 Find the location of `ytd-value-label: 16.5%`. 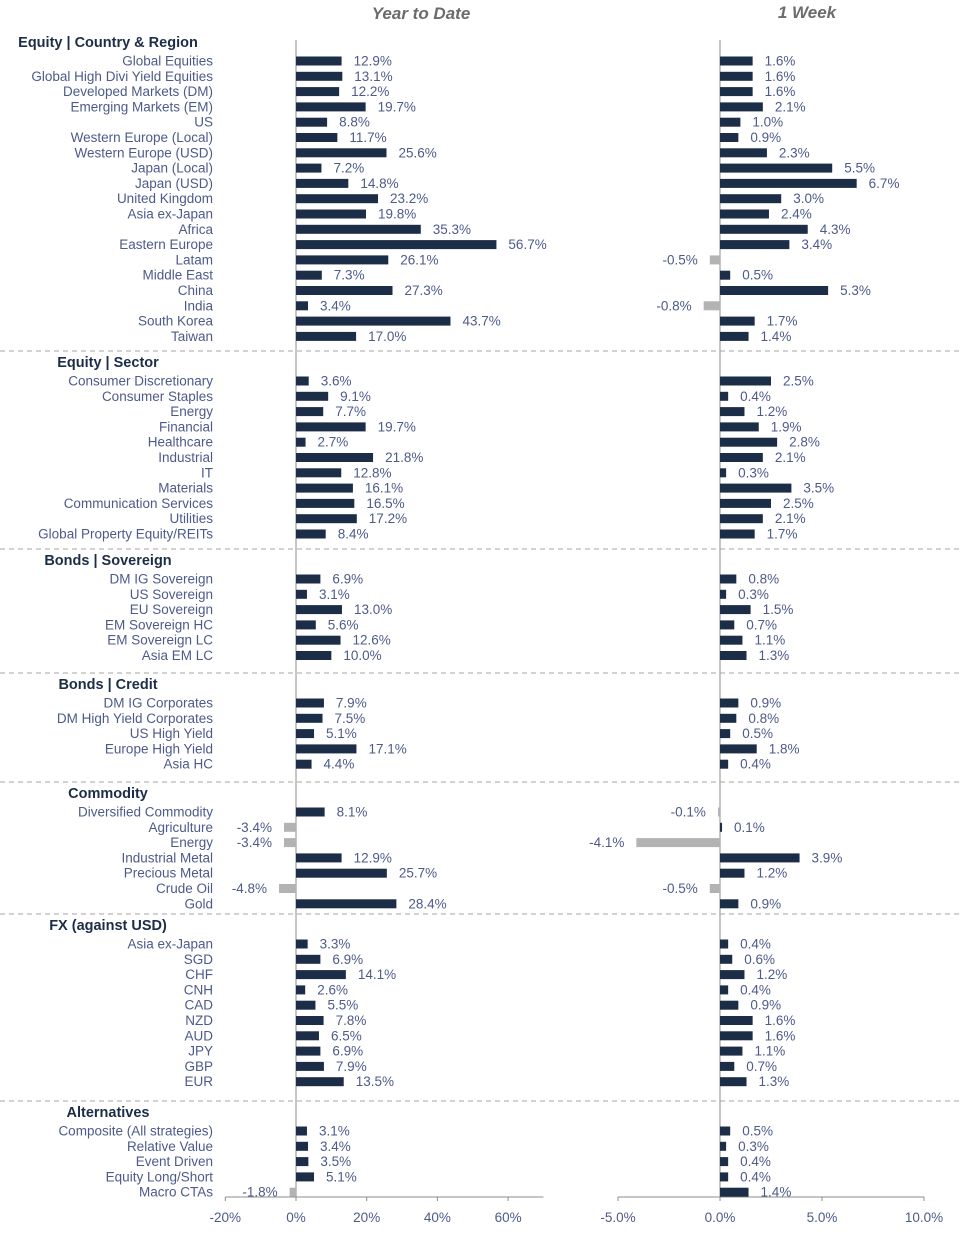

ytd-value-label: 16.5% is located at coordinates (385, 503).